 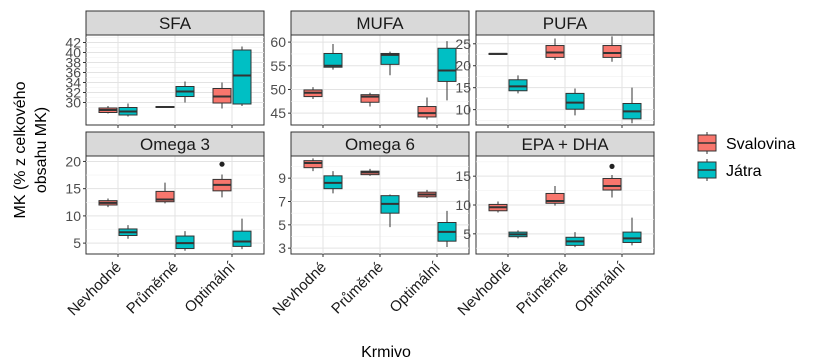 I want to click on y-tick-label: 55, so click(x=278, y=66).